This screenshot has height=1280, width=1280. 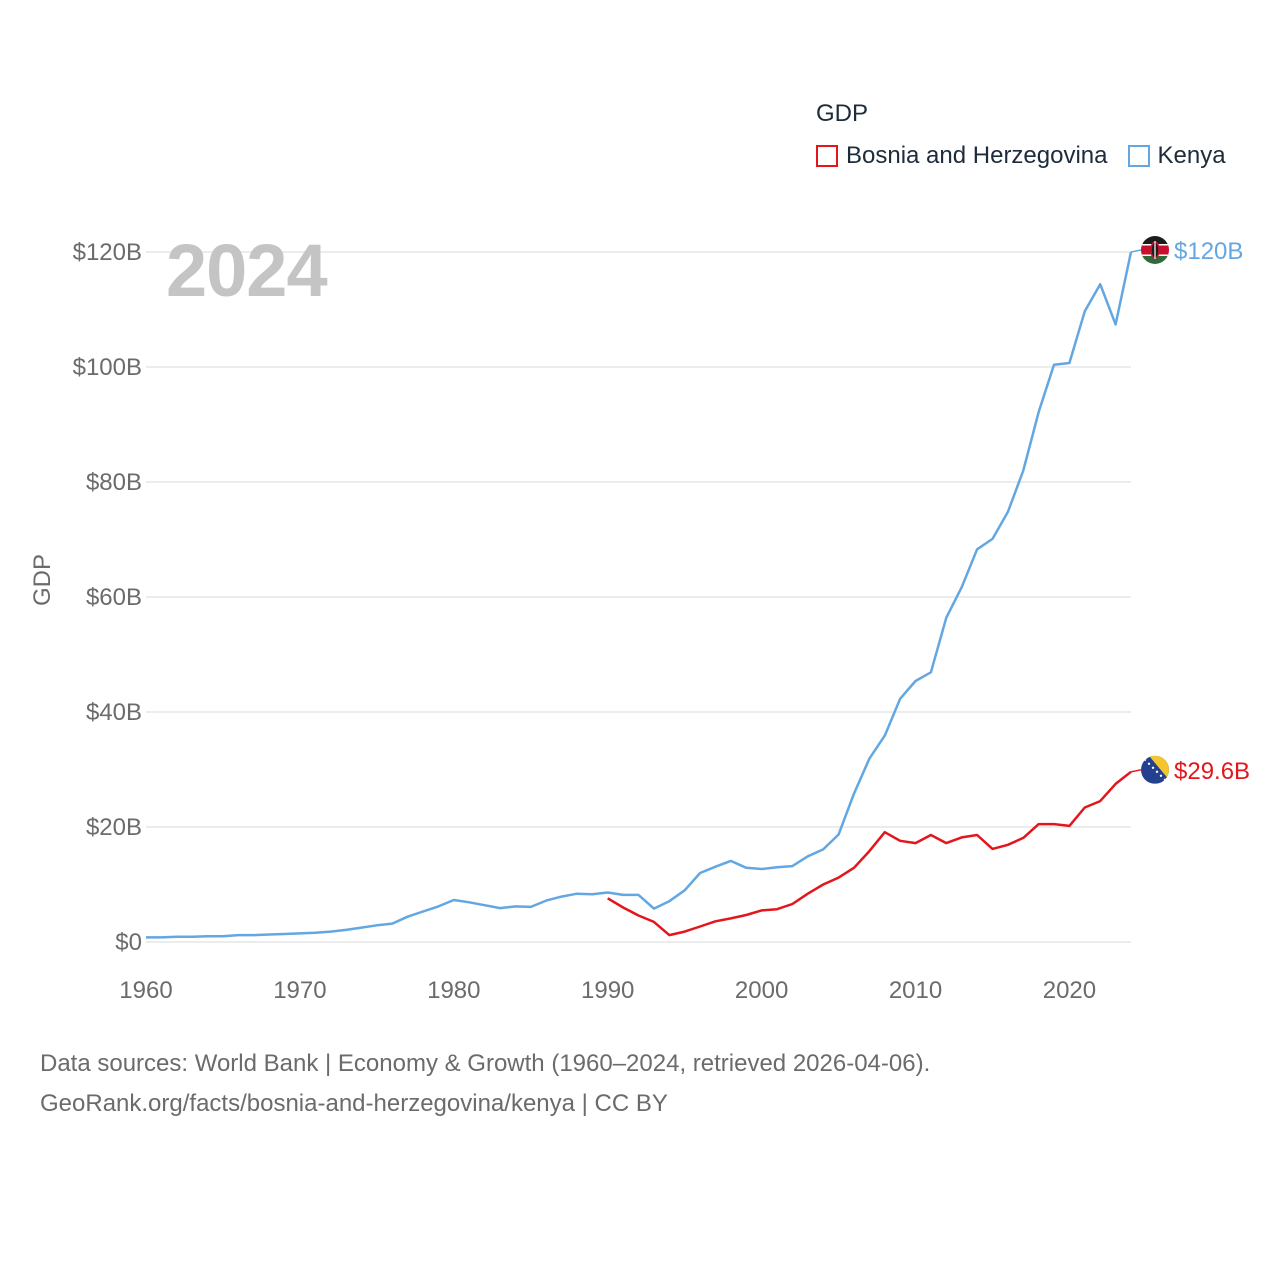 I want to click on y-tick-label: $60B, so click(x=114, y=597).